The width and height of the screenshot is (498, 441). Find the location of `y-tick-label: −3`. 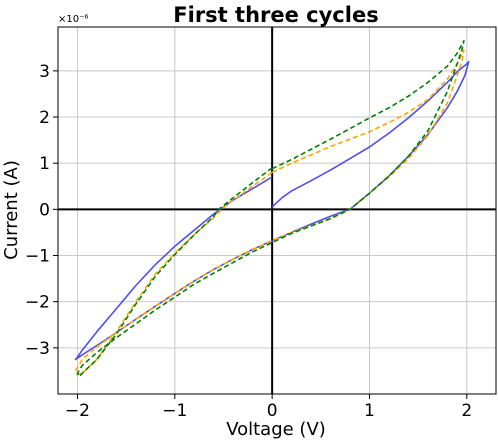

y-tick-label: −3 is located at coordinates (37, 349).